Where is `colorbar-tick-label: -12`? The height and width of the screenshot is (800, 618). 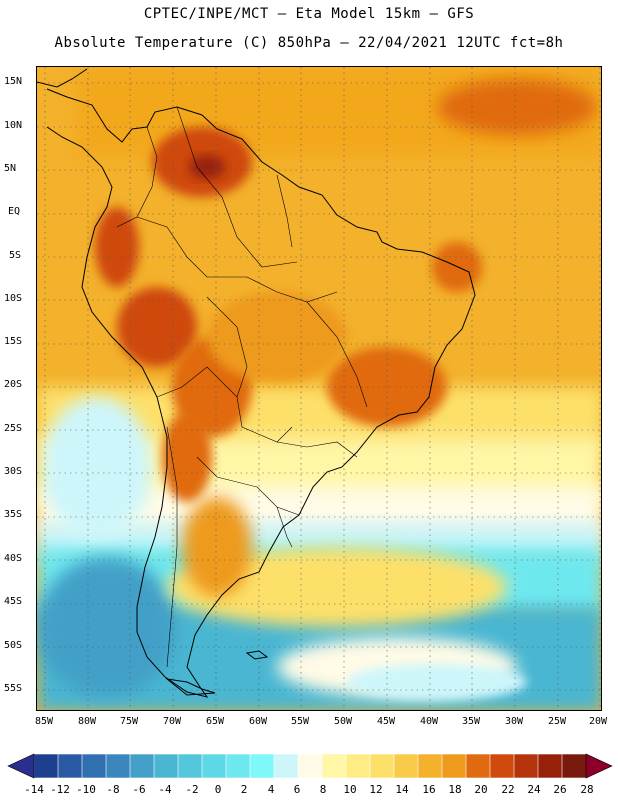
colorbar-tick-label: -12 is located at coordinates (60, 789).